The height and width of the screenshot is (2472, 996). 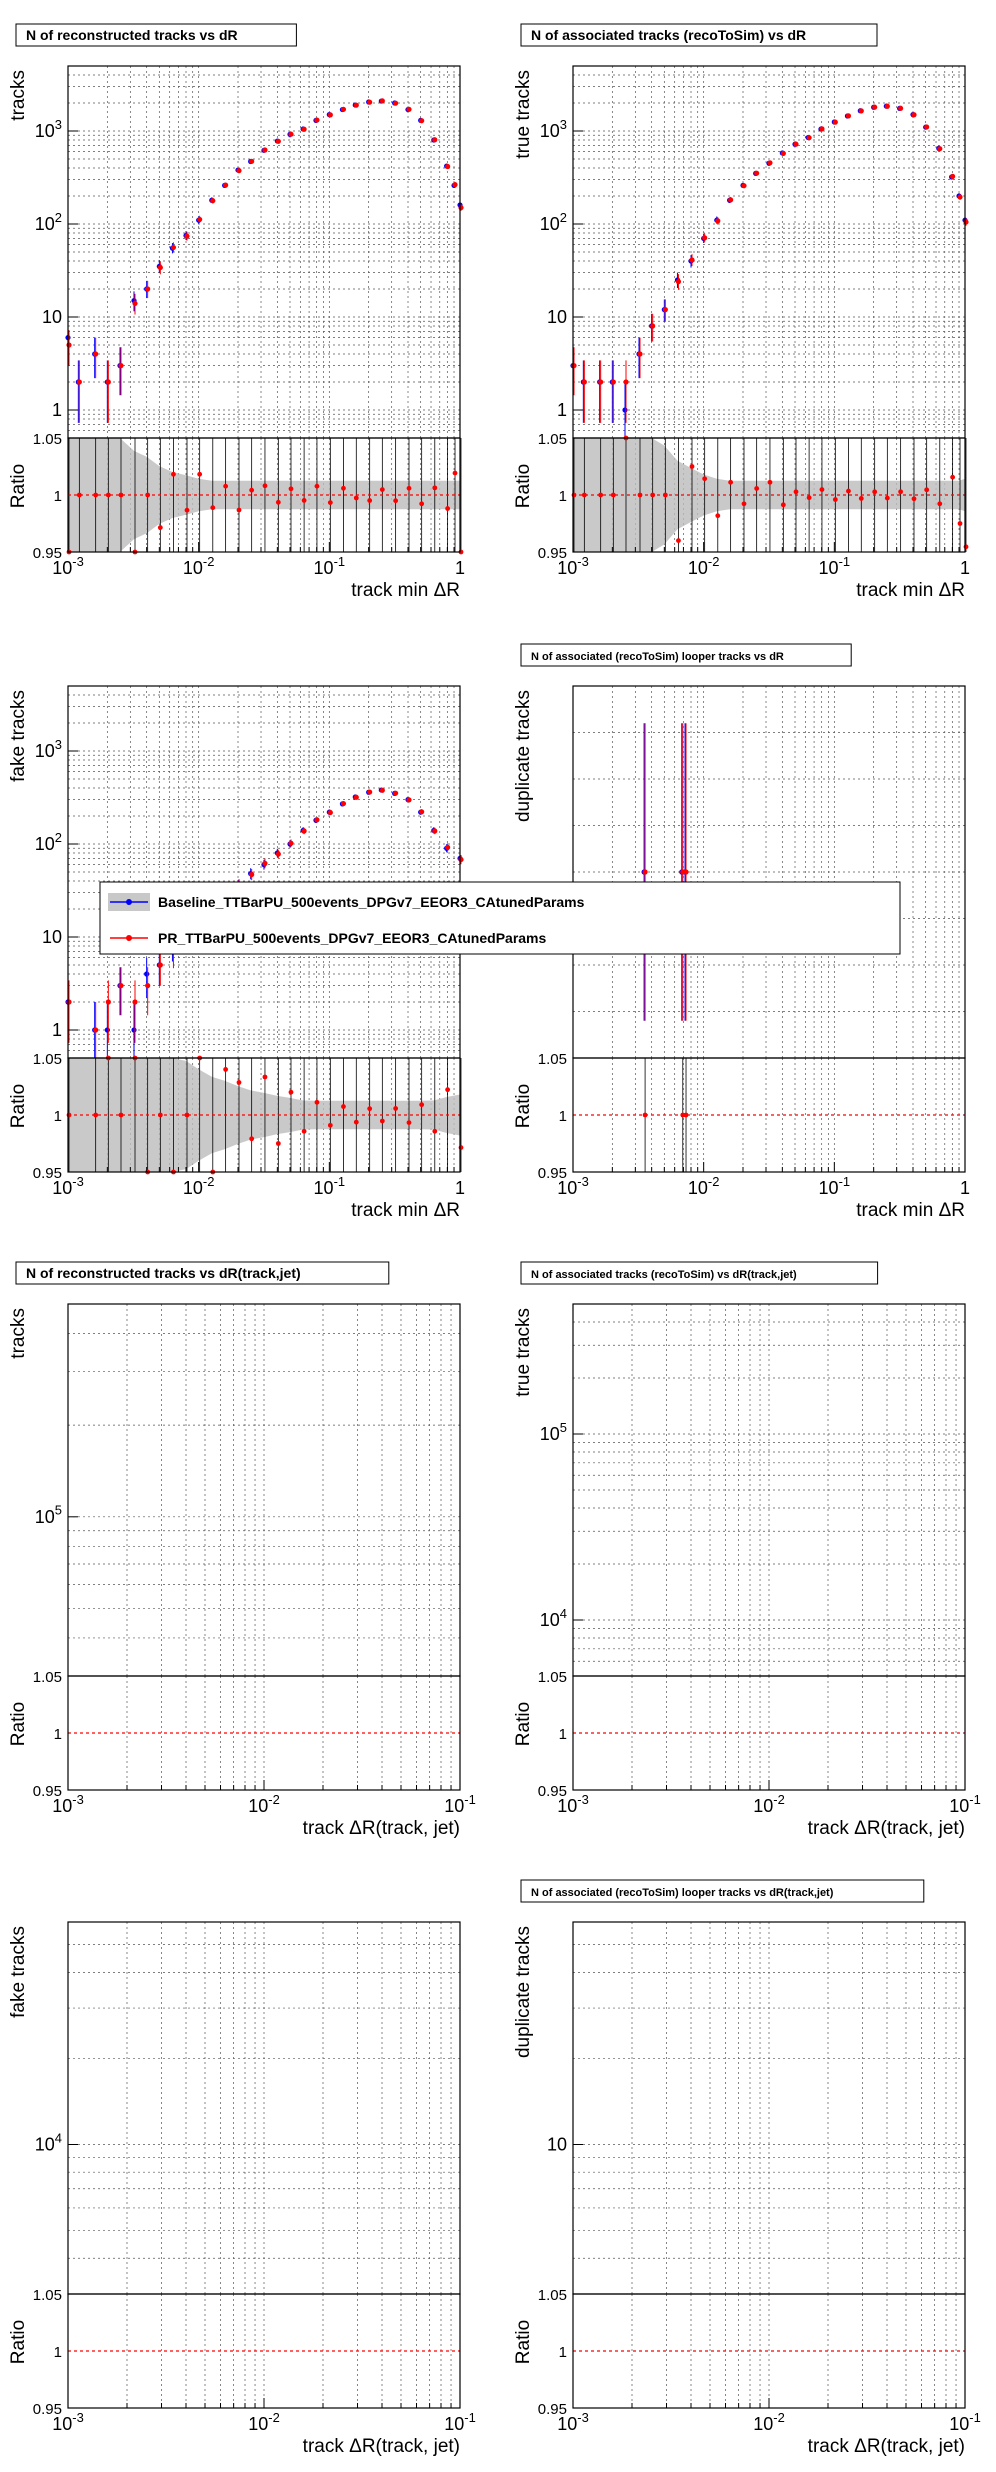 What do you see at coordinates (48, 2142) in the screenshot?
I see `y-tick-label: 10⁴` at bounding box center [48, 2142].